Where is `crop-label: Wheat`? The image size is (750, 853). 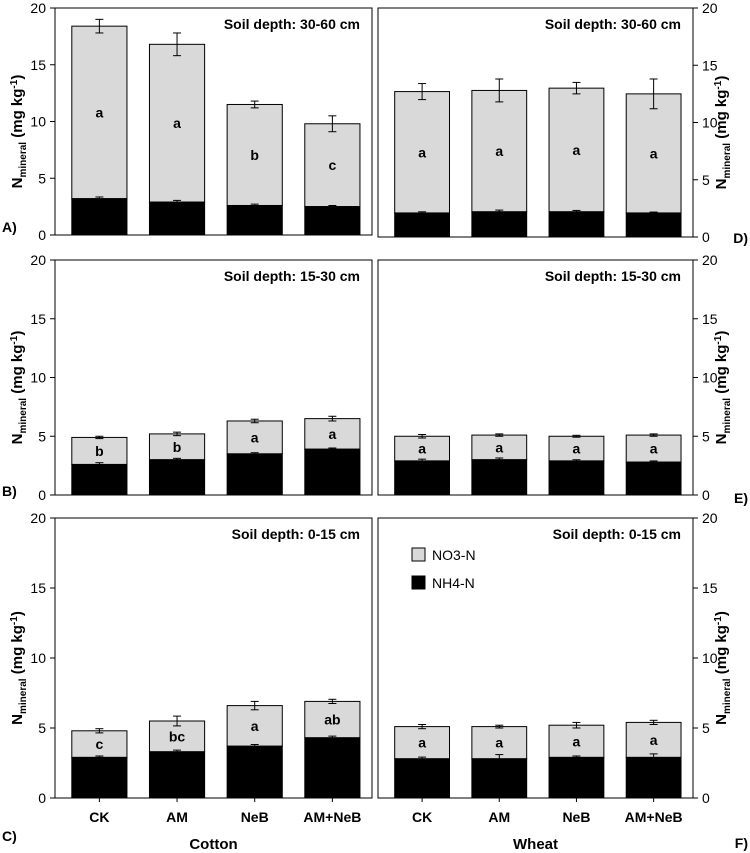
crop-label: Wheat is located at coordinates (535, 844).